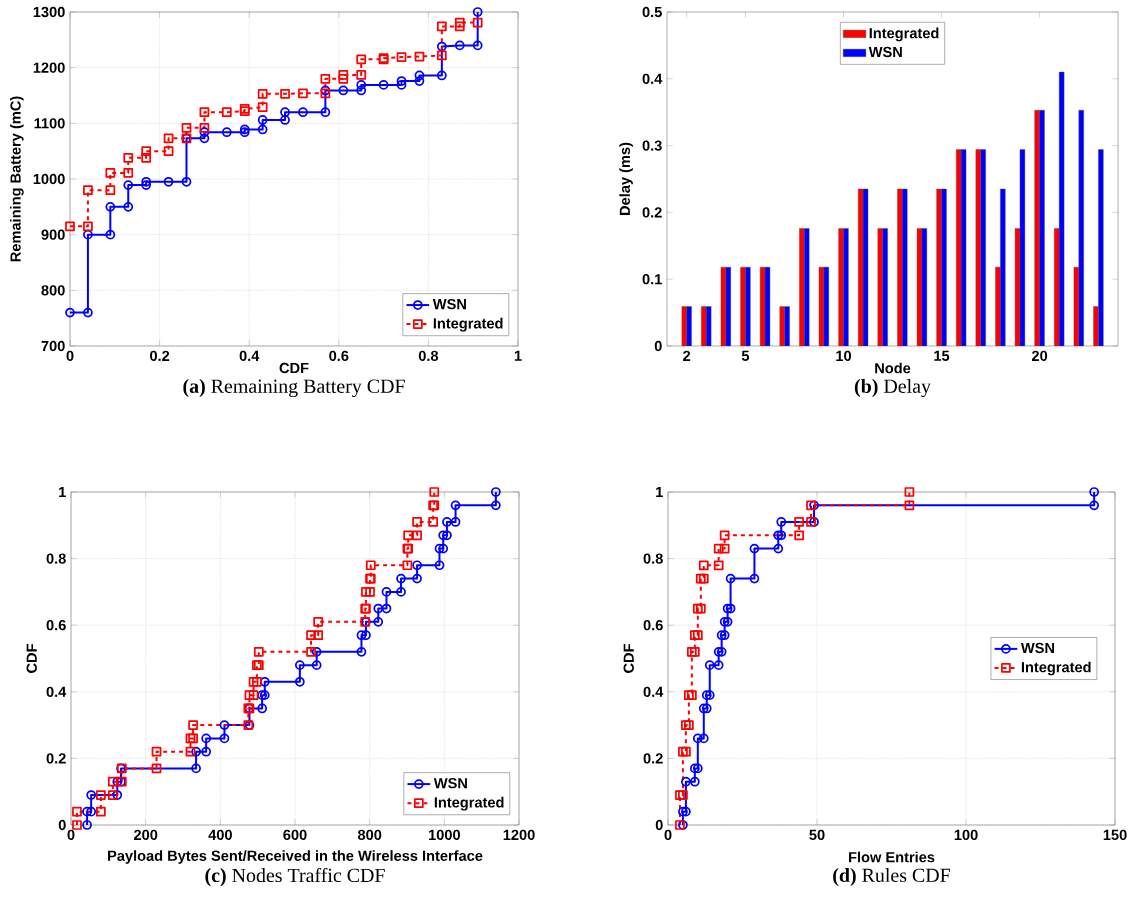 Image resolution: width=1143 pixels, height=912 pixels. I want to click on x-tick-label: 5, so click(745, 355).